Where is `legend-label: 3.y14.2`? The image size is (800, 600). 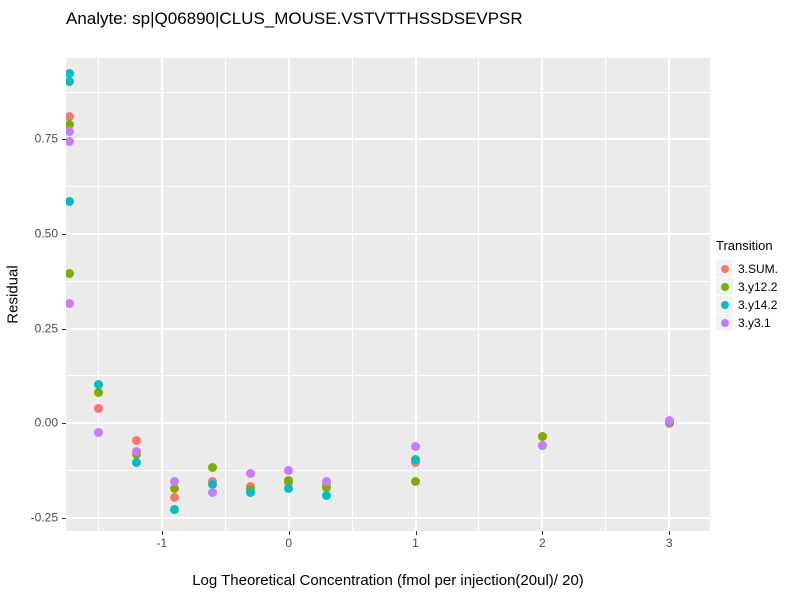
legend-label: 3.y14.2 is located at coordinates (758, 304).